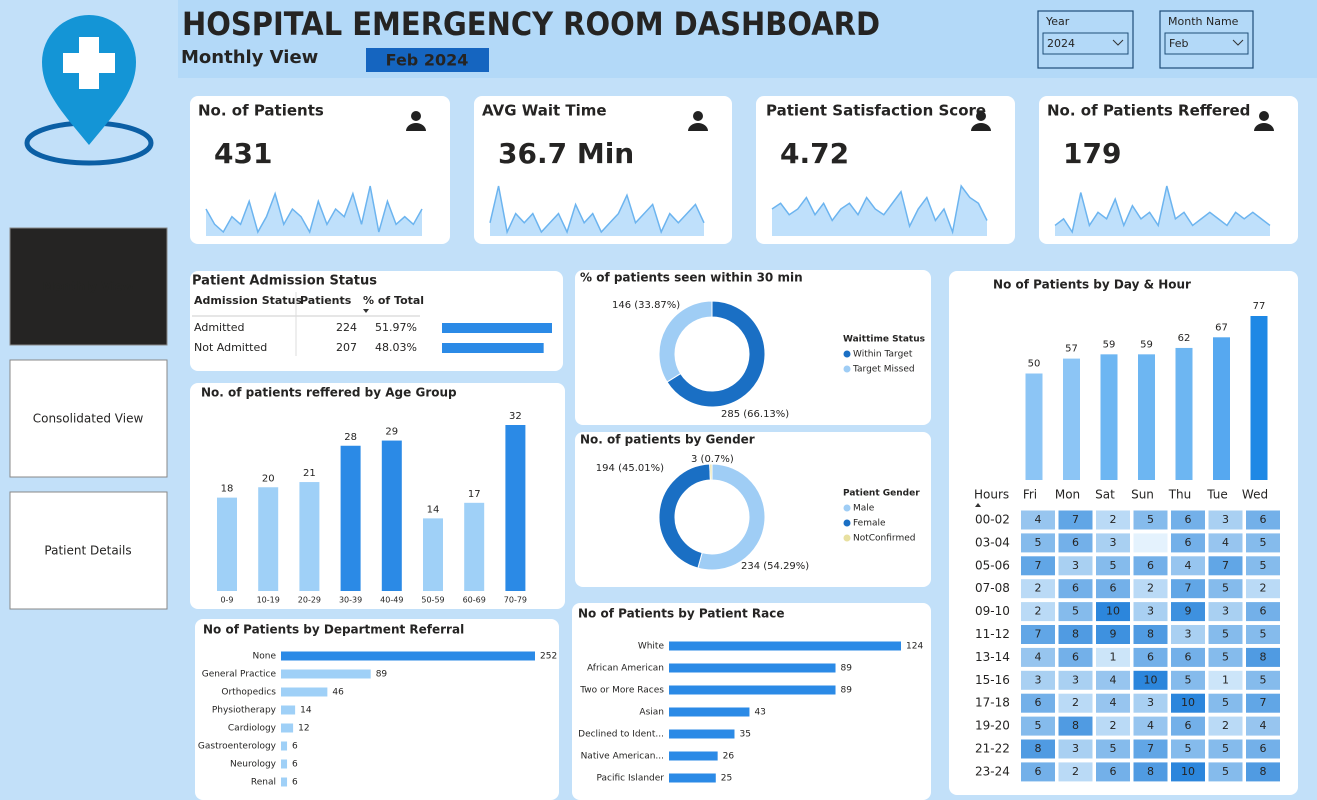 The height and width of the screenshot is (800, 1317). What do you see at coordinates (1148, 111) in the screenshot?
I see `kpi-title: No. of Patients Reffered` at bounding box center [1148, 111].